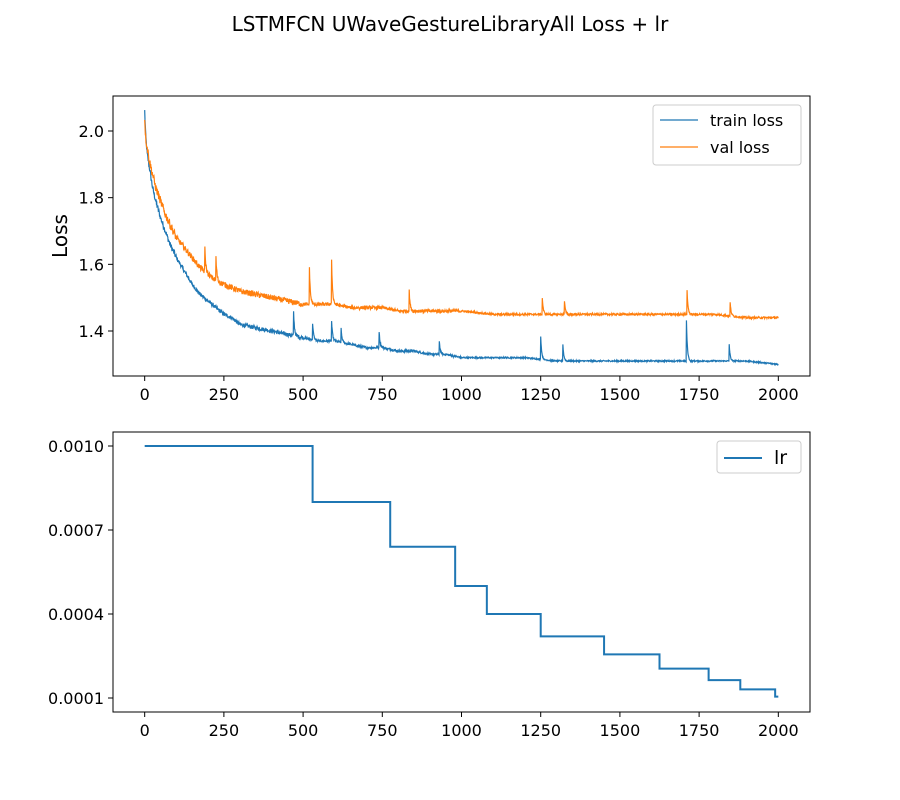  I want to click on y-tick-label: 1.4, so click(91, 331).